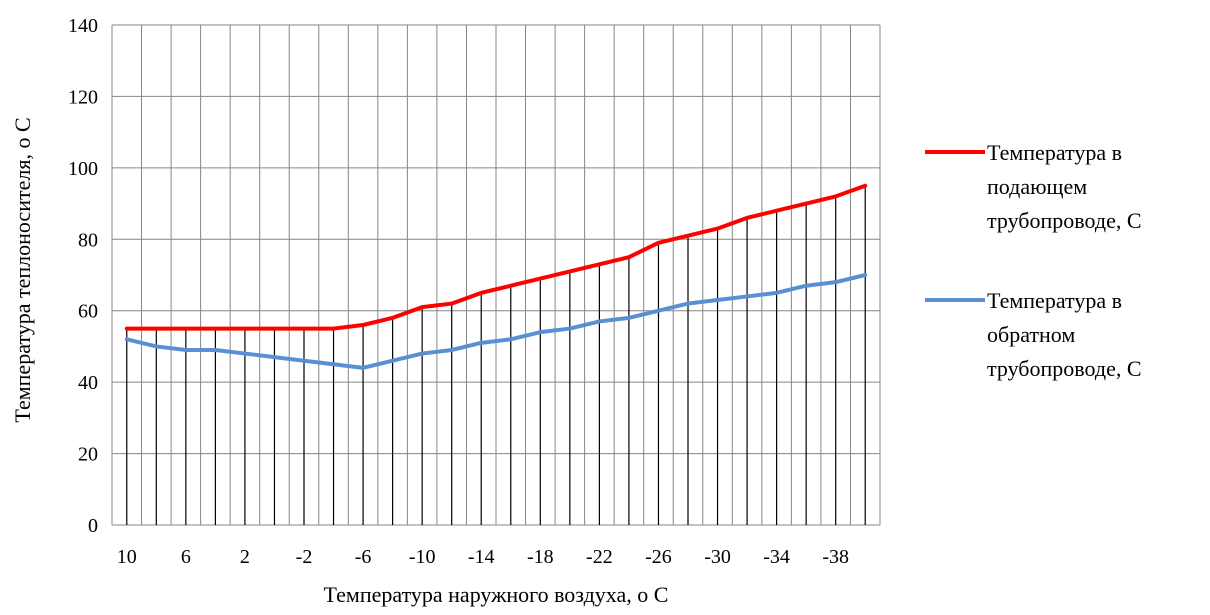 The width and height of the screenshot is (1210, 615). Describe the element at coordinates (88, 383) in the screenshot. I see `y-tick-label: 40` at that location.